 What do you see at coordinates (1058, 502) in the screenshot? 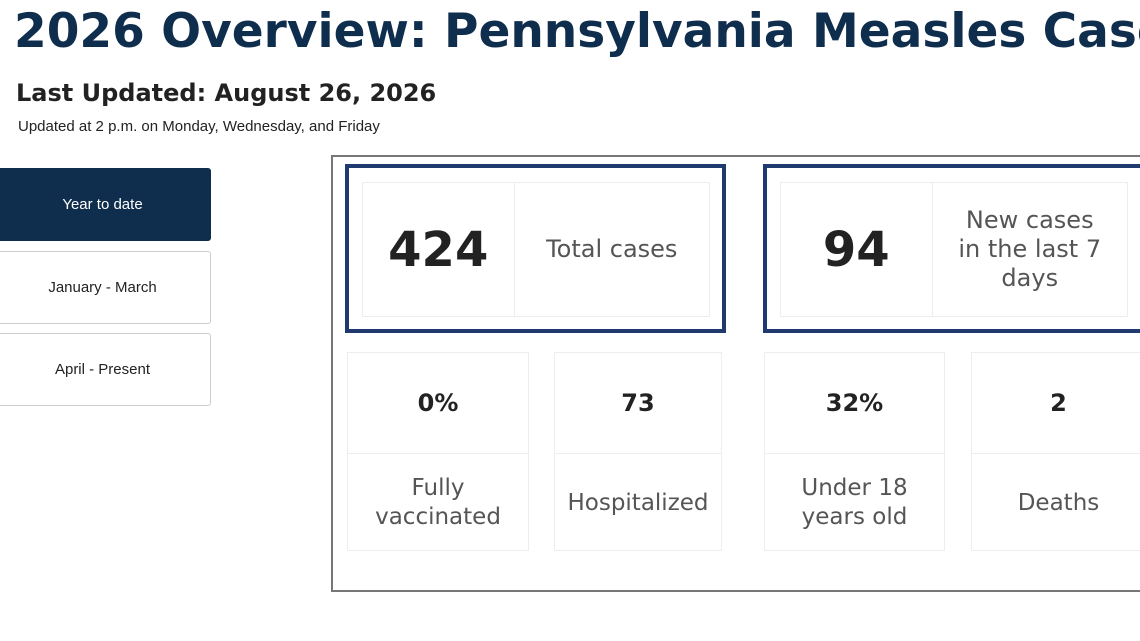
I see `stat-label: Deaths` at bounding box center [1058, 502].